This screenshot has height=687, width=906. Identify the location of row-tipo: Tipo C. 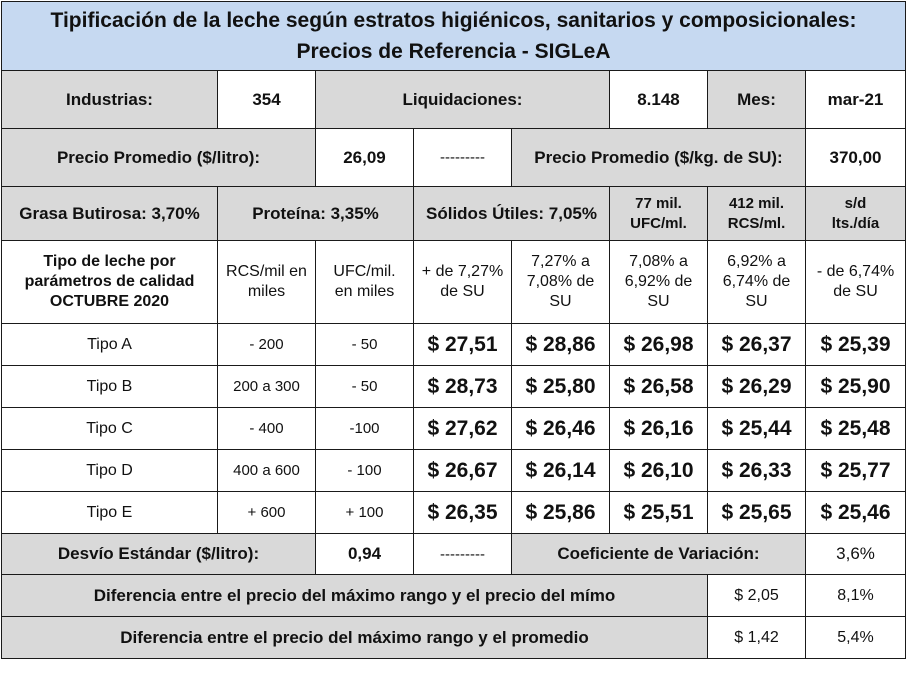
(109, 428).